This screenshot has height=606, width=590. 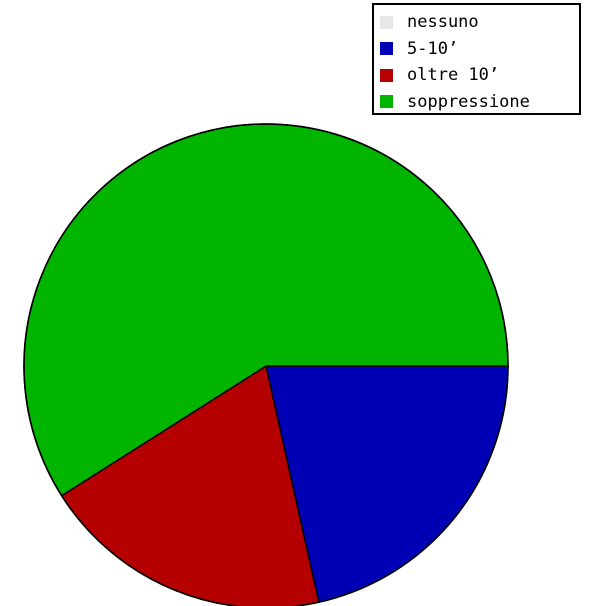 I want to click on legend-label-5-10: 5-10’, so click(x=432, y=49).